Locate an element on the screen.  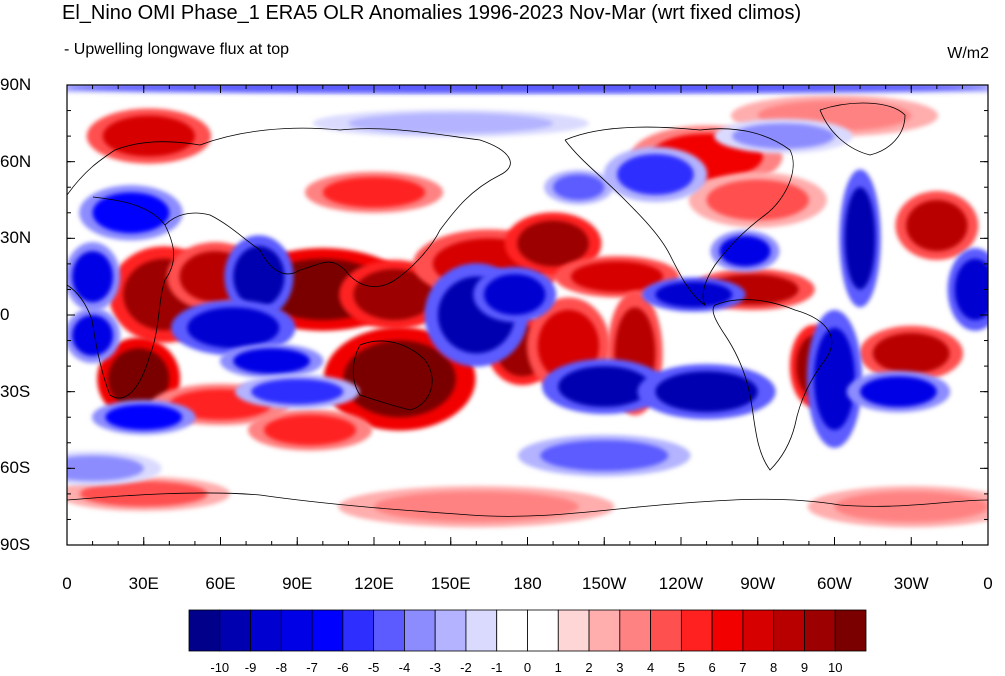
lon-tick-label: 120E is located at coordinates (374, 583).